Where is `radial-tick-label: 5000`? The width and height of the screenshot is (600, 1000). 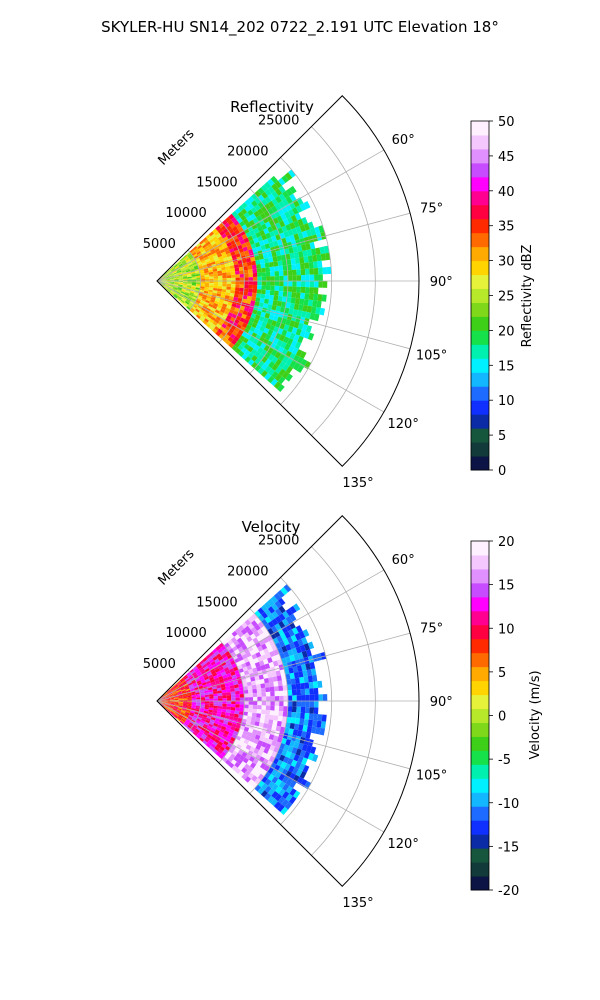 radial-tick-label: 5000 is located at coordinates (159, 664).